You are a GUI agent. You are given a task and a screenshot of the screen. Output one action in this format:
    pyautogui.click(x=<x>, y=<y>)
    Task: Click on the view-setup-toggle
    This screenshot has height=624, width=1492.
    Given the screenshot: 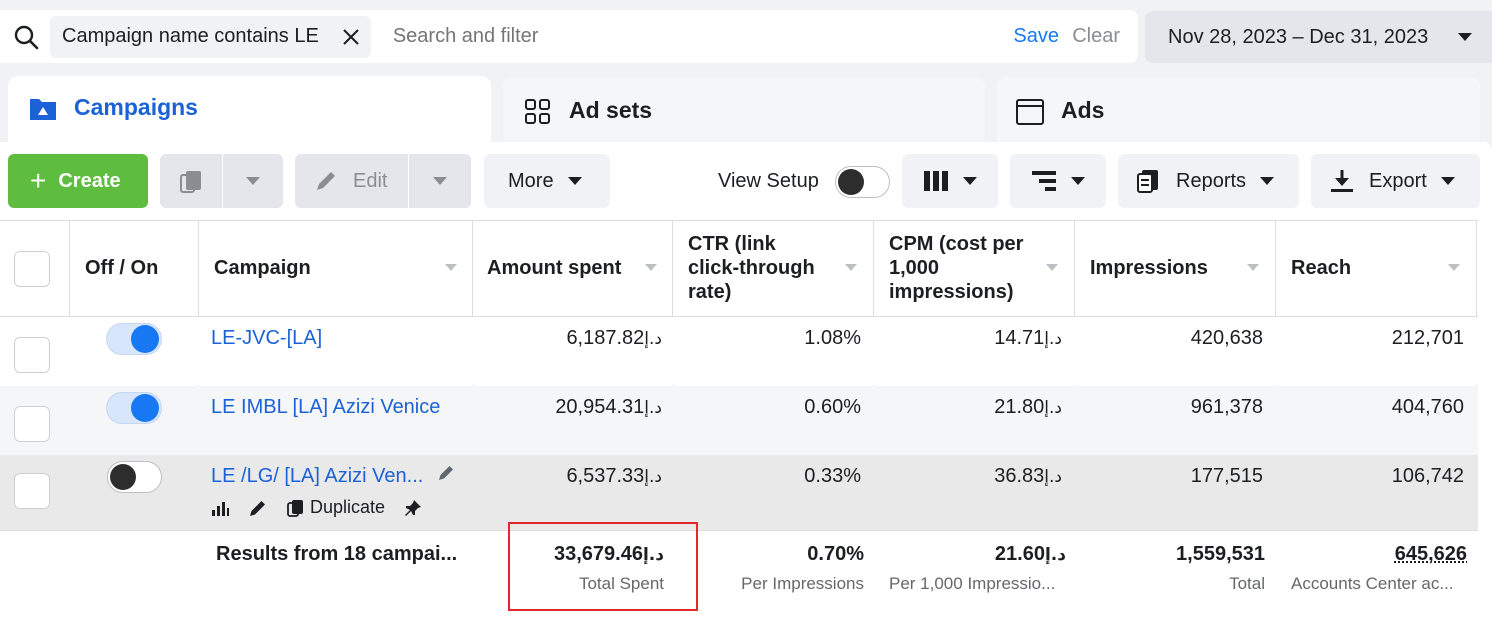 What is the action you would take?
    pyautogui.click(x=862, y=182)
    